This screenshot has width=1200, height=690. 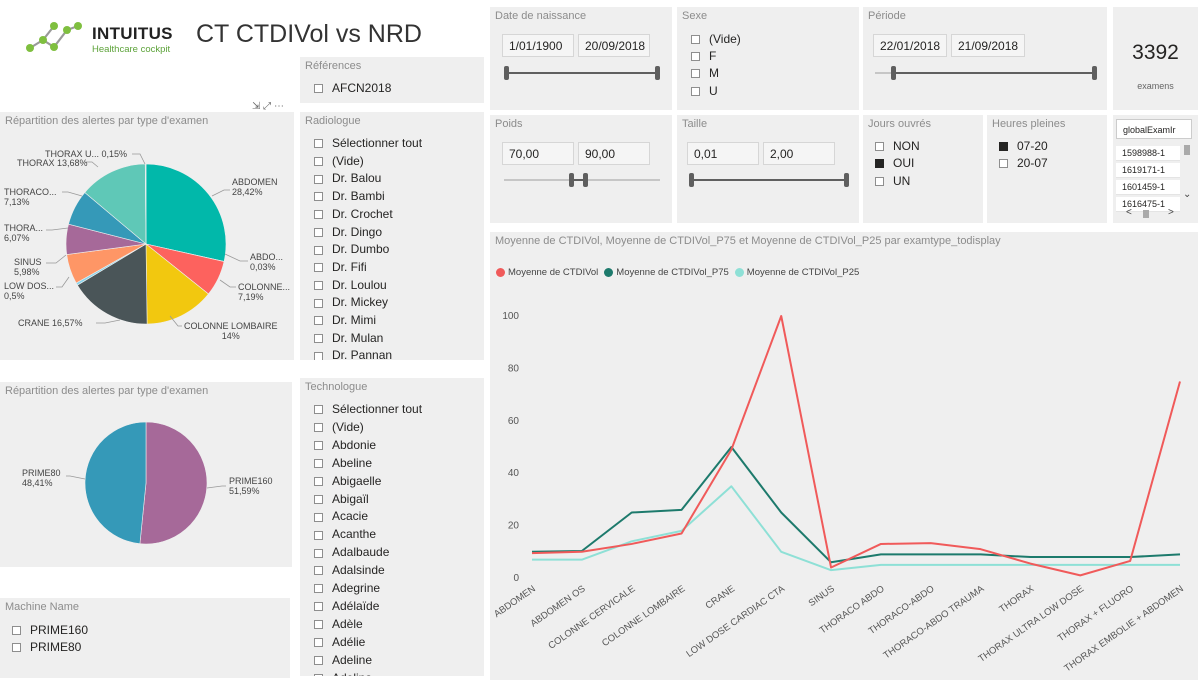 What do you see at coordinates (716, 39) in the screenshot?
I see `sexe-item-vide: (Vide)` at bounding box center [716, 39].